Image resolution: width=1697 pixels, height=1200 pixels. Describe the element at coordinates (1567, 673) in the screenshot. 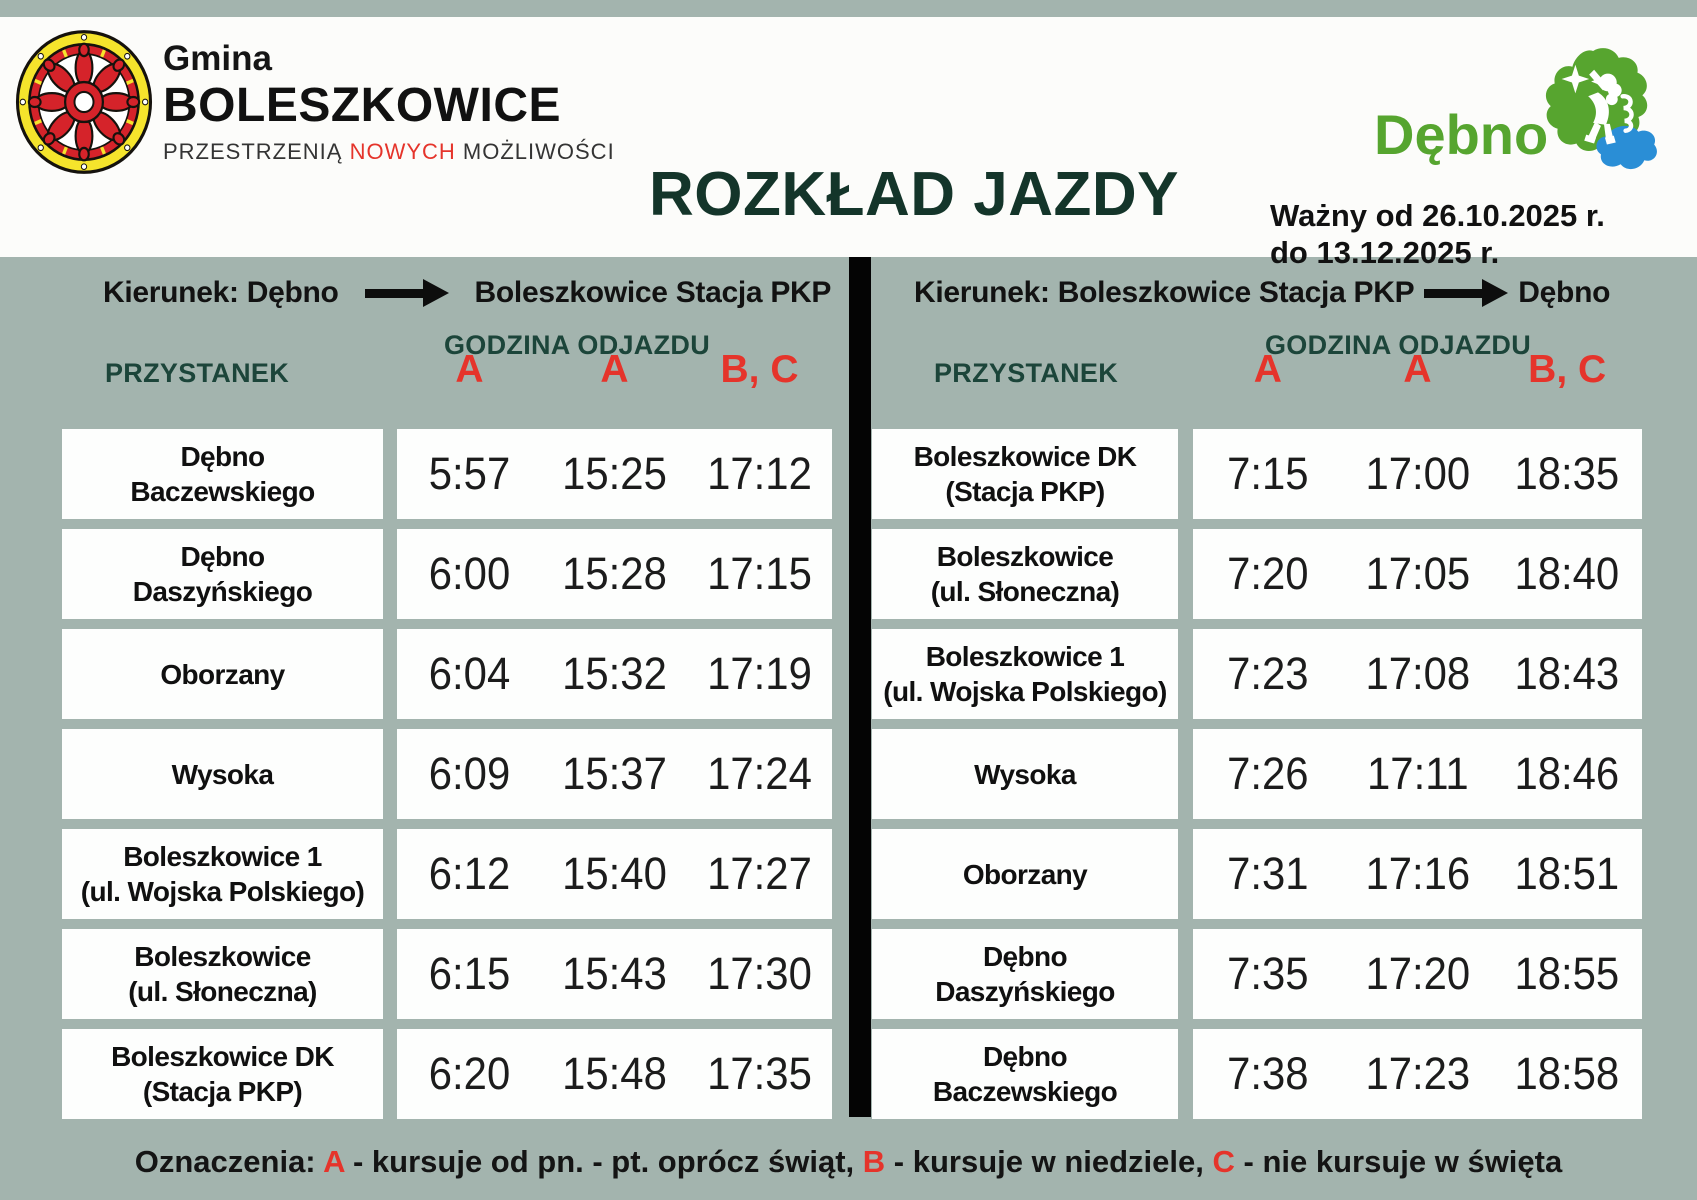

I see `departure-time: 18:43` at that location.